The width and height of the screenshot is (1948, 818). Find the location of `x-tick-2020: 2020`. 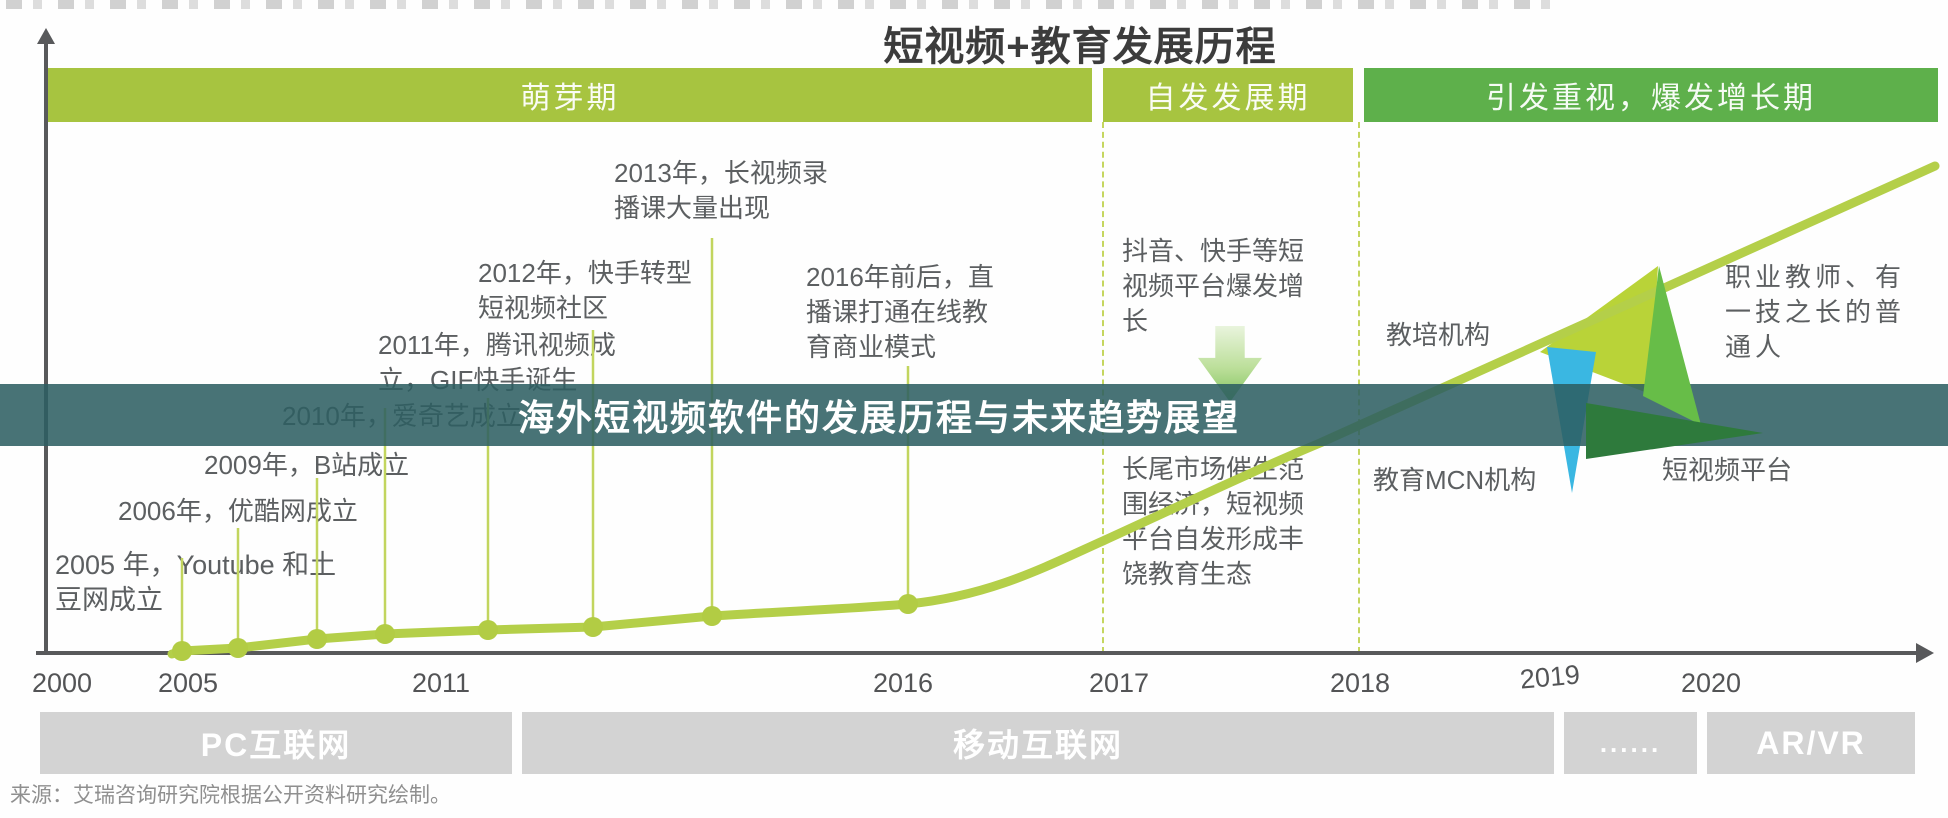

x-tick-2020: 2020 is located at coordinates (1711, 683).